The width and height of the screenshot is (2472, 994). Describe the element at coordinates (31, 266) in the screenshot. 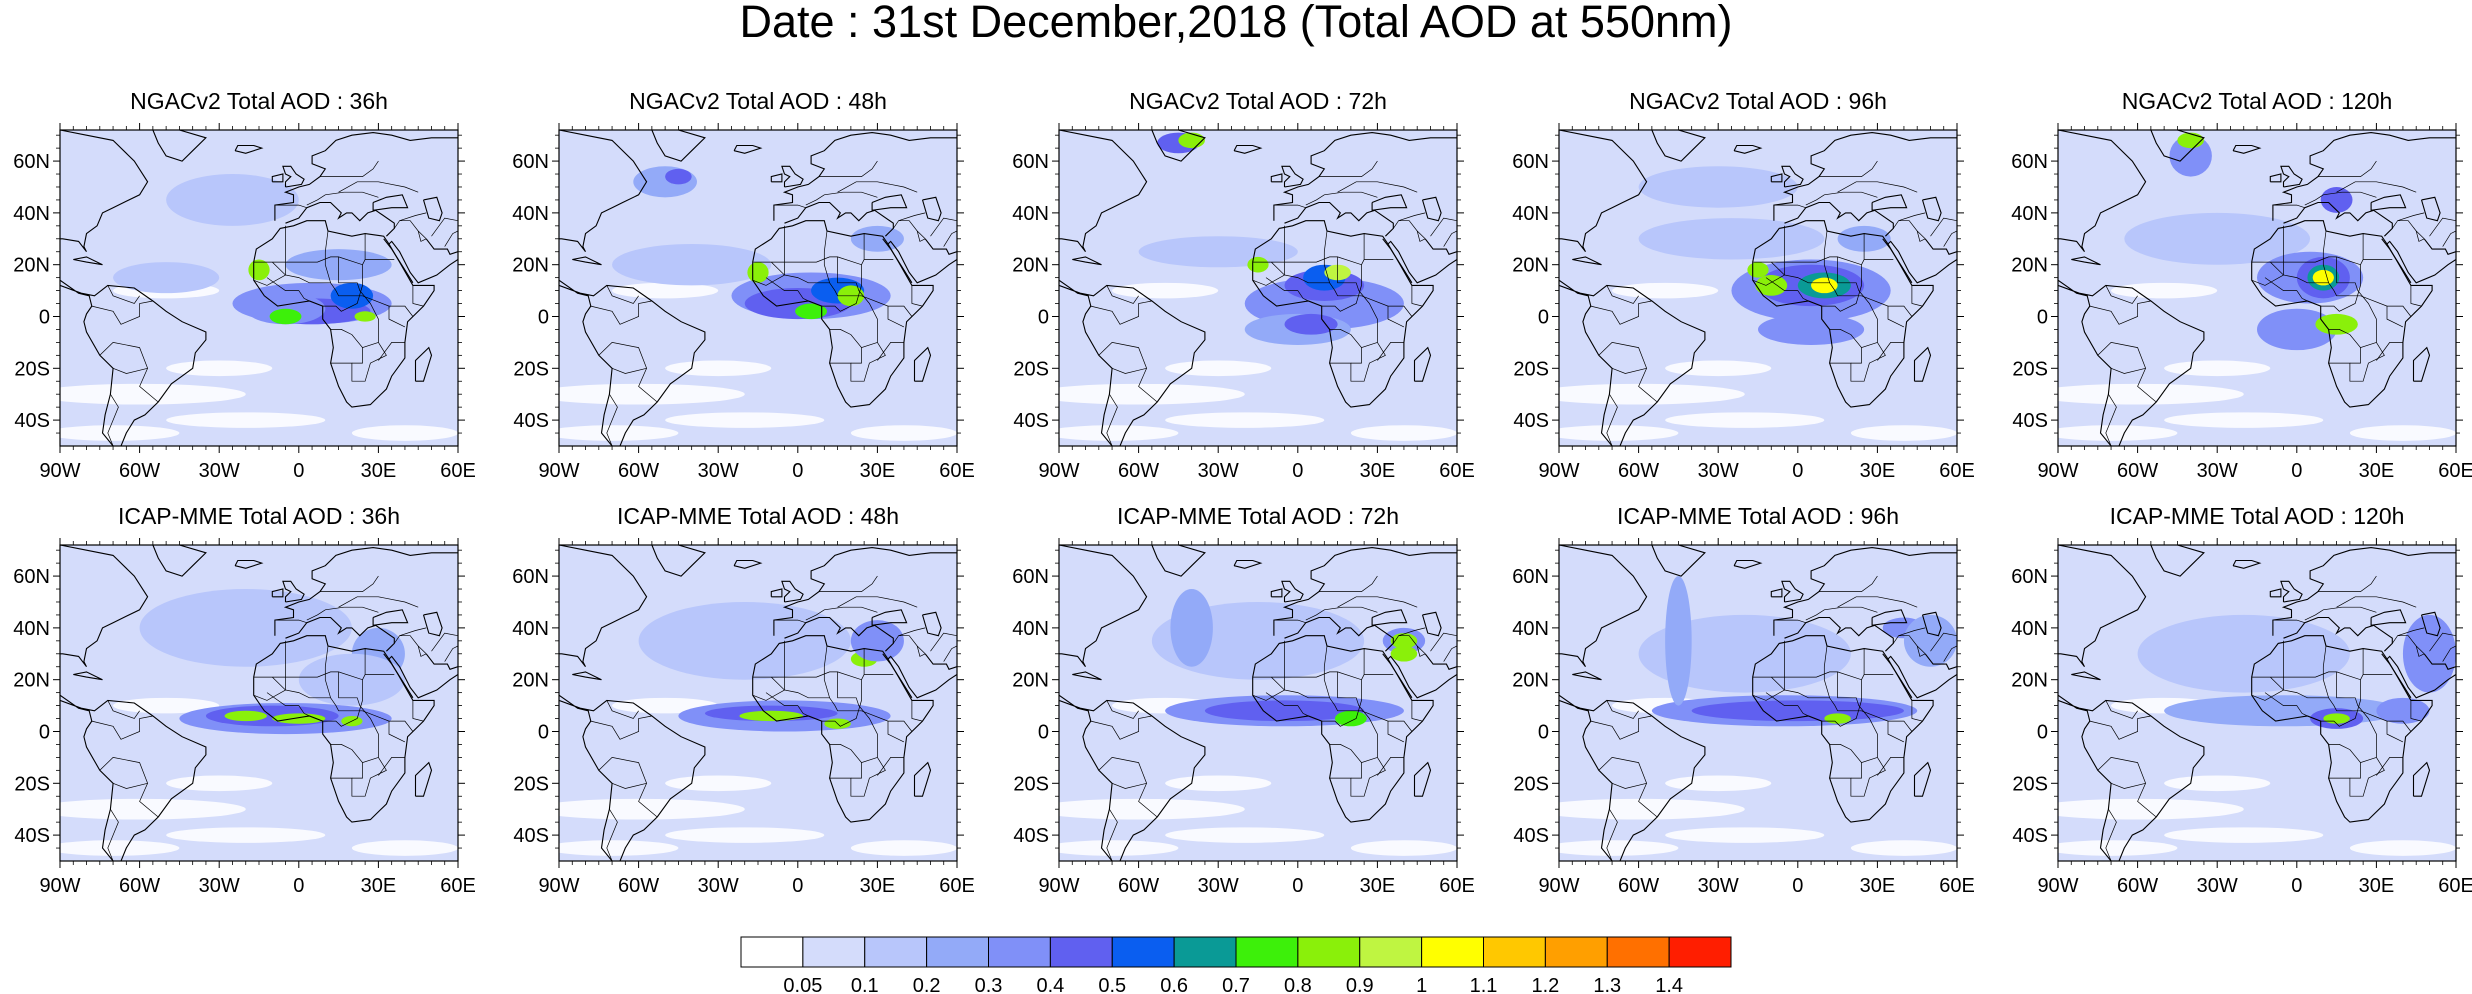

I see `lat-tick-label: 20N` at that location.